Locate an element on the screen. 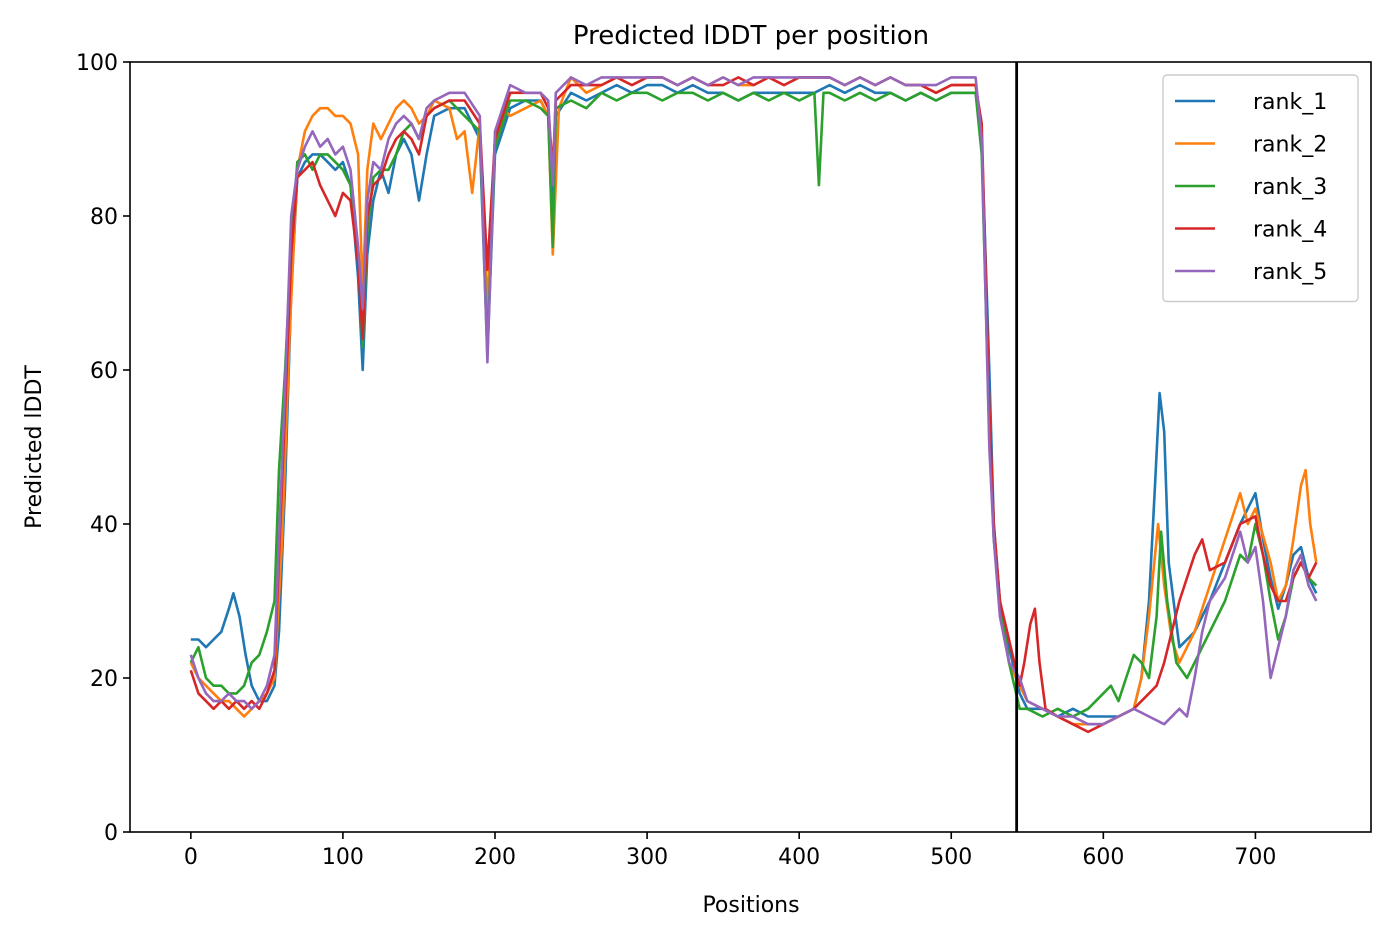 The height and width of the screenshot is (939, 1391). x-tick-label: 0 is located at coordinates (191, 857).